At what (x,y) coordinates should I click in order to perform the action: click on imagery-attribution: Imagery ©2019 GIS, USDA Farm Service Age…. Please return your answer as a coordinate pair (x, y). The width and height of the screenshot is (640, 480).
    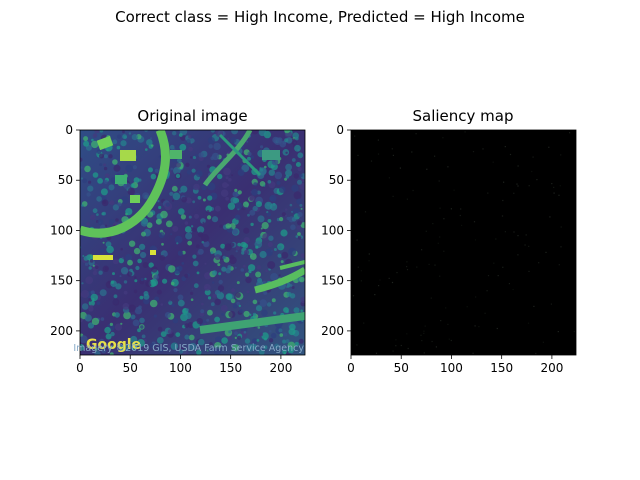
    Looking at the image, I should click on (188, 348).